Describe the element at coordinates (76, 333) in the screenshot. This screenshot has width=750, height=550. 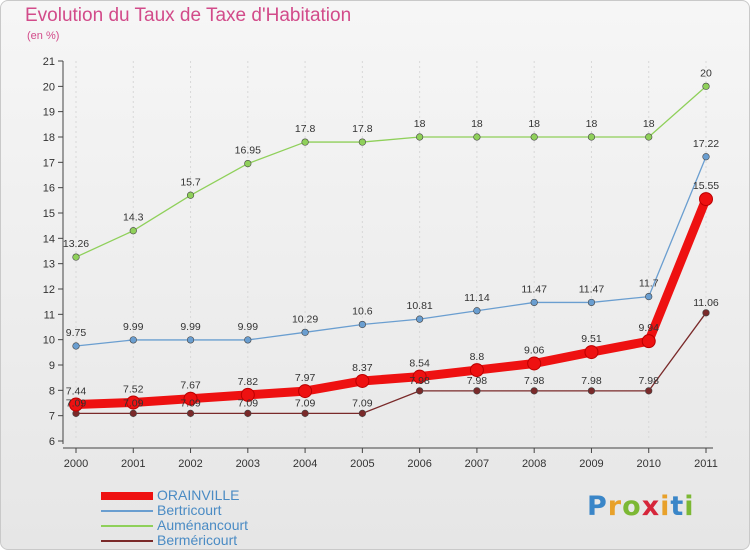
I see `data-label: 9.75` at that location.